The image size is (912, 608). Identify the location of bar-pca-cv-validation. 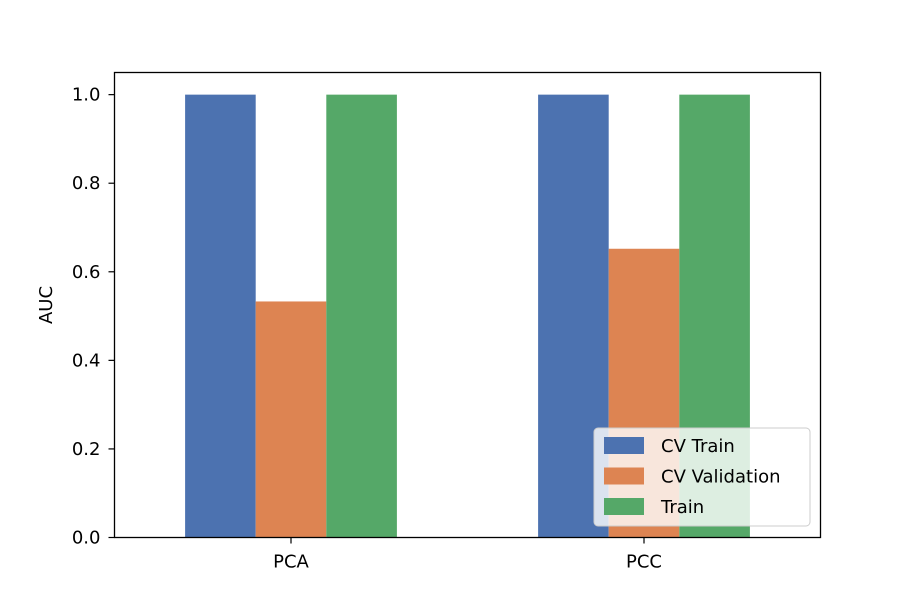
(291, 419).